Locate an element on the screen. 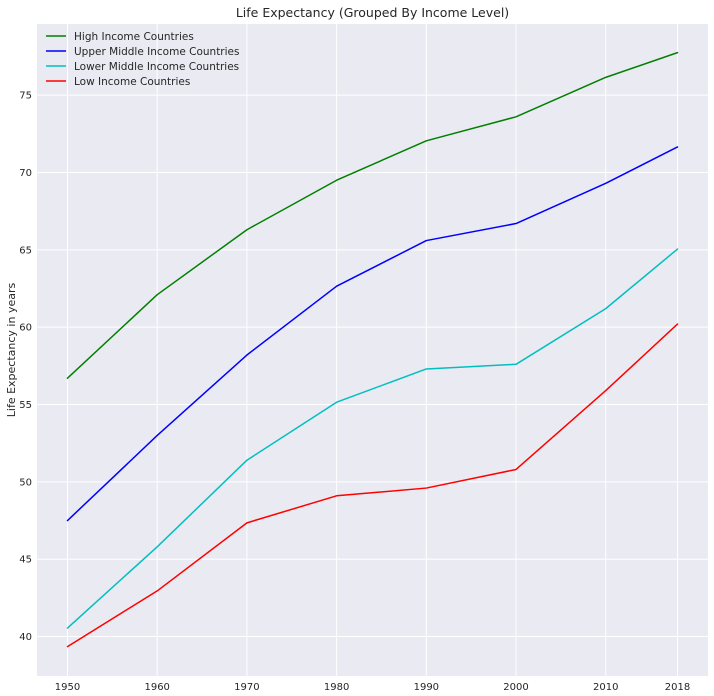 The image size is (714, 696). y-tick-labels: 40 45 50 55 60 65 70 75 is located at coordinates (25, 367).